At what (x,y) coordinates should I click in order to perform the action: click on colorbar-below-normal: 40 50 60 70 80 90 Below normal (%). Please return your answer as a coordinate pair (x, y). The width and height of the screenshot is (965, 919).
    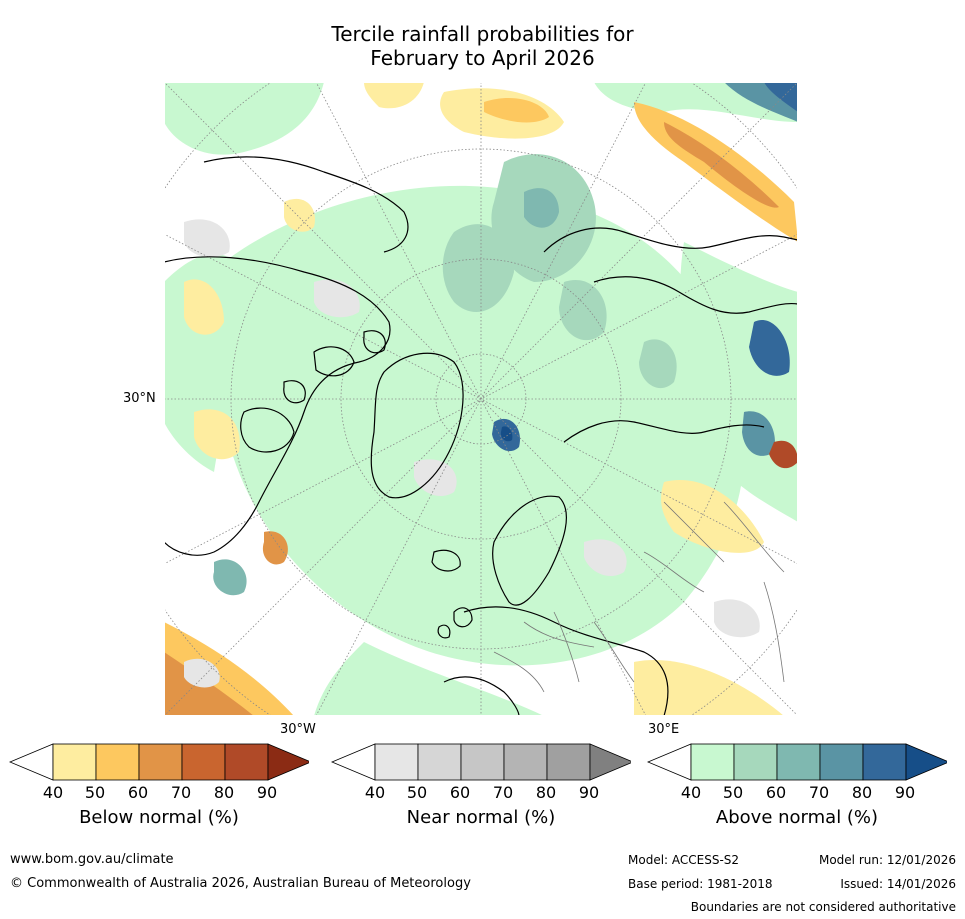
    Looking at the image, I should click on (159, 793).